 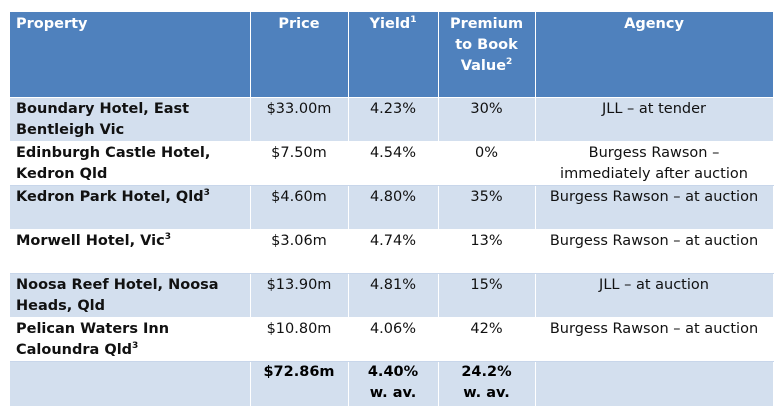 I want to click on premium-value: 13%, so click(x=486, y=241).